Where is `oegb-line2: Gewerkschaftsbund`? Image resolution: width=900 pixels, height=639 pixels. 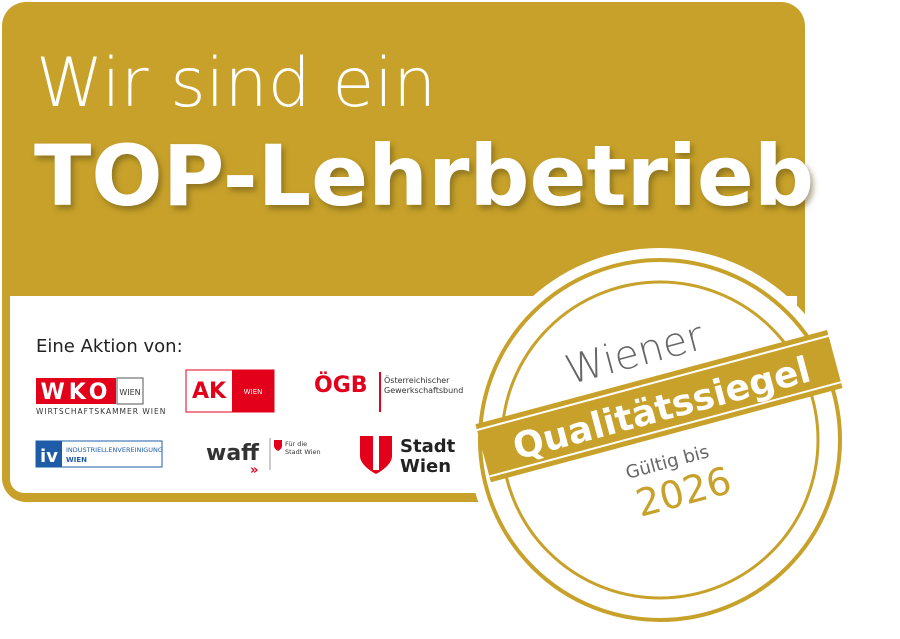
oegb-line2: Gewerkschaftsbund is located at coordinates (423, 390).